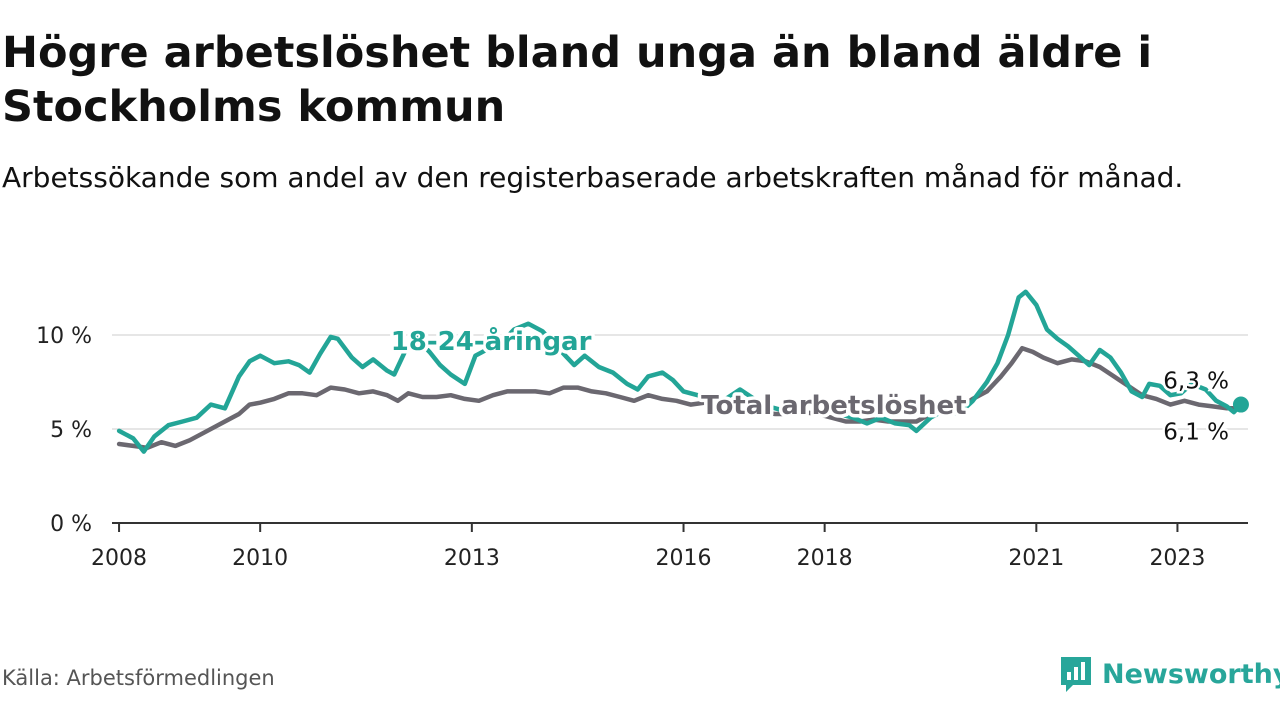  Describe the element at coordinates (491, 341) in the screenshot. I see `series-label-young: 18-24-åringar` at that location.